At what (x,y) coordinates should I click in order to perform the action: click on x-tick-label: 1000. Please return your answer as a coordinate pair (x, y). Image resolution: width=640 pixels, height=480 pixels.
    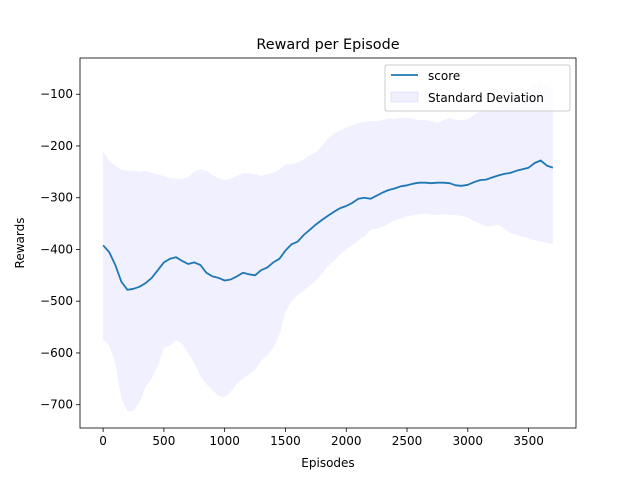
    Looking at the image, I should click on (224, 441).